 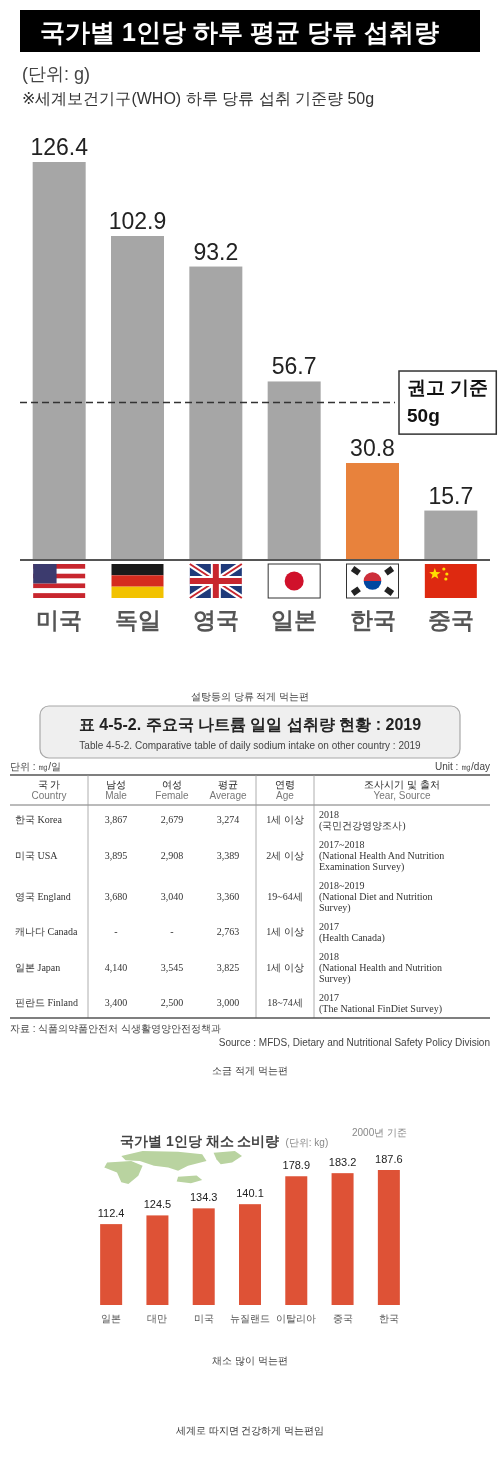 What do you see at coordinates (376, 896) in the screenshot?
I see `cell: 2018~2019 (National Diet and Nutrition Survey)` at bounding box center [376, 896].